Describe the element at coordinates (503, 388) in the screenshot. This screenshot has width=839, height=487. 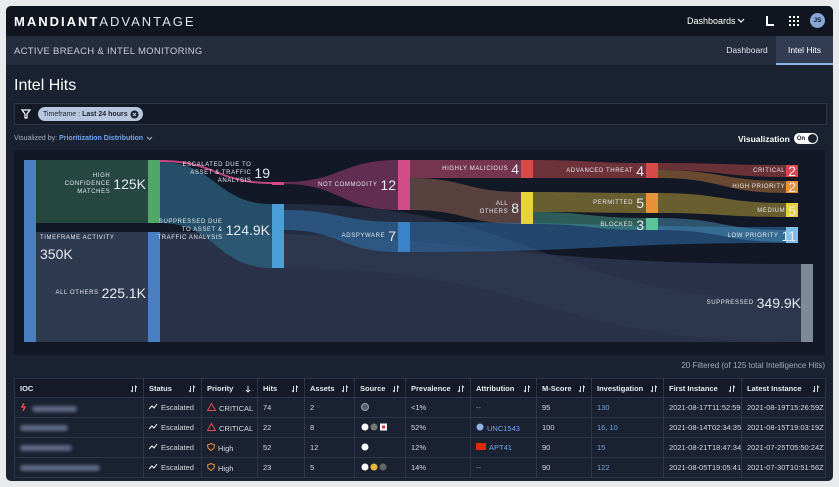
I see `column-header: Attribution` at that location.